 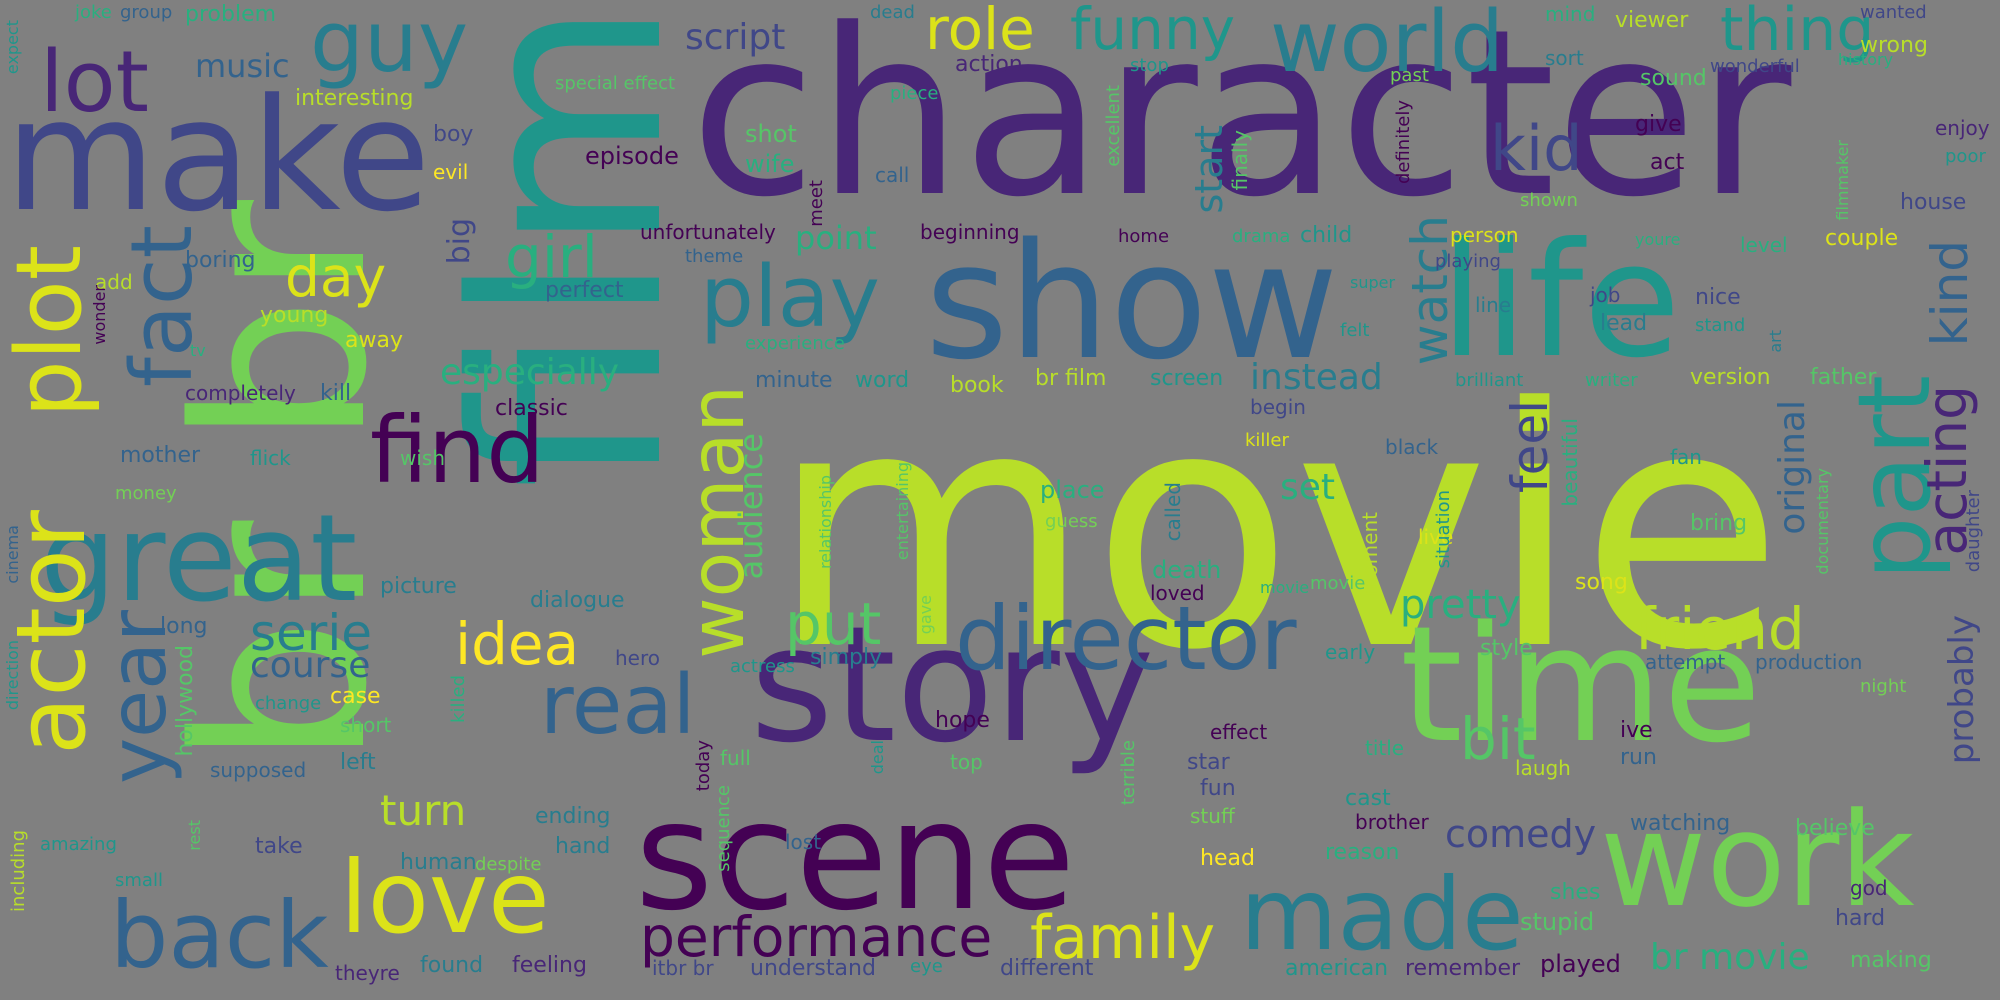 What do you see at coordinates (549, 965) in the screenshot?
I see `word-feeling: feeling` at bounding box center [549, 965].